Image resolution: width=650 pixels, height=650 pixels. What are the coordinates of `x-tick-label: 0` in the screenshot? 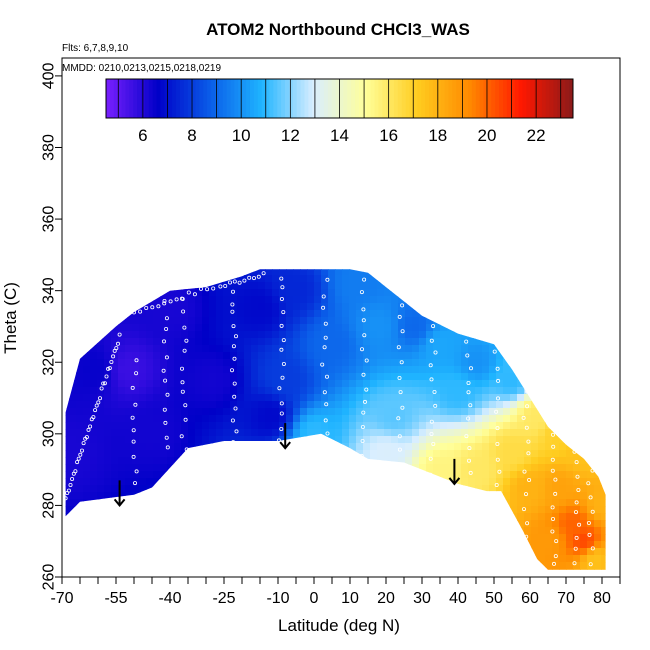 It's located at (314, 598).